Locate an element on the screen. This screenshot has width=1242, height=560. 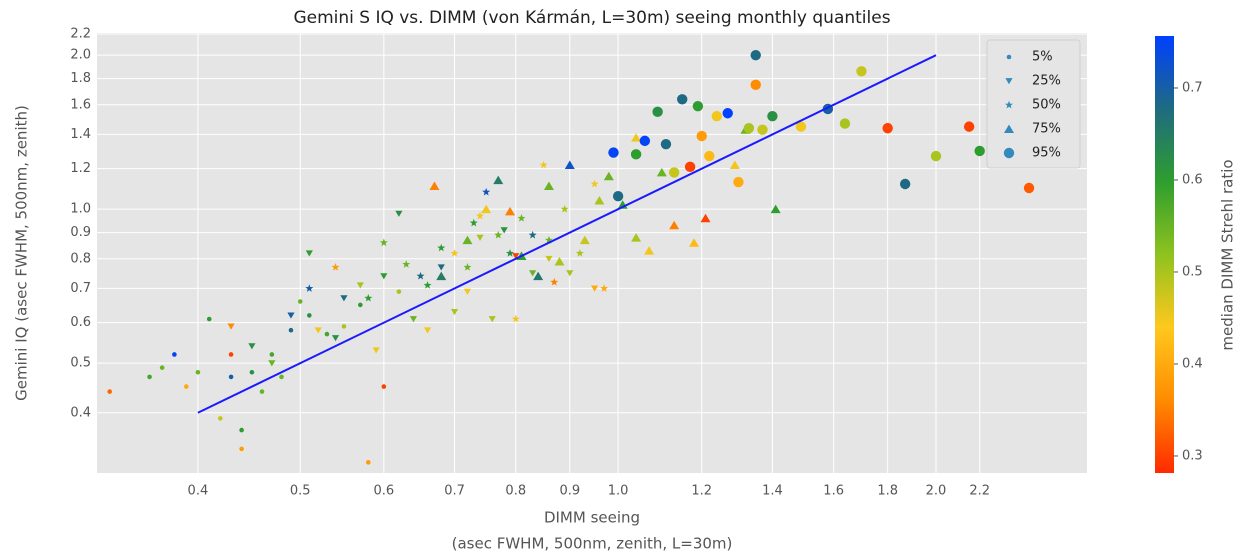
x-tick-label: 0.8 is located at coordinates (515, 491).